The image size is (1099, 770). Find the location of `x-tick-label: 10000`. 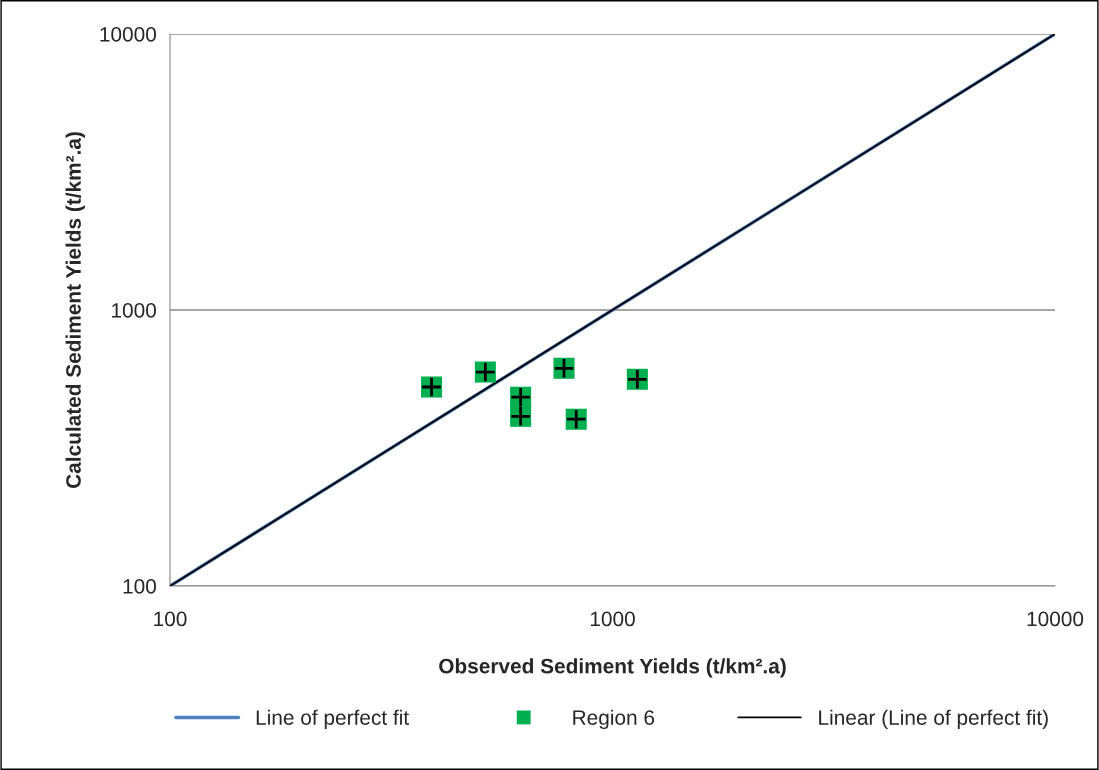

x-tick-label: 10000 is located at coordinates (1055, 619).